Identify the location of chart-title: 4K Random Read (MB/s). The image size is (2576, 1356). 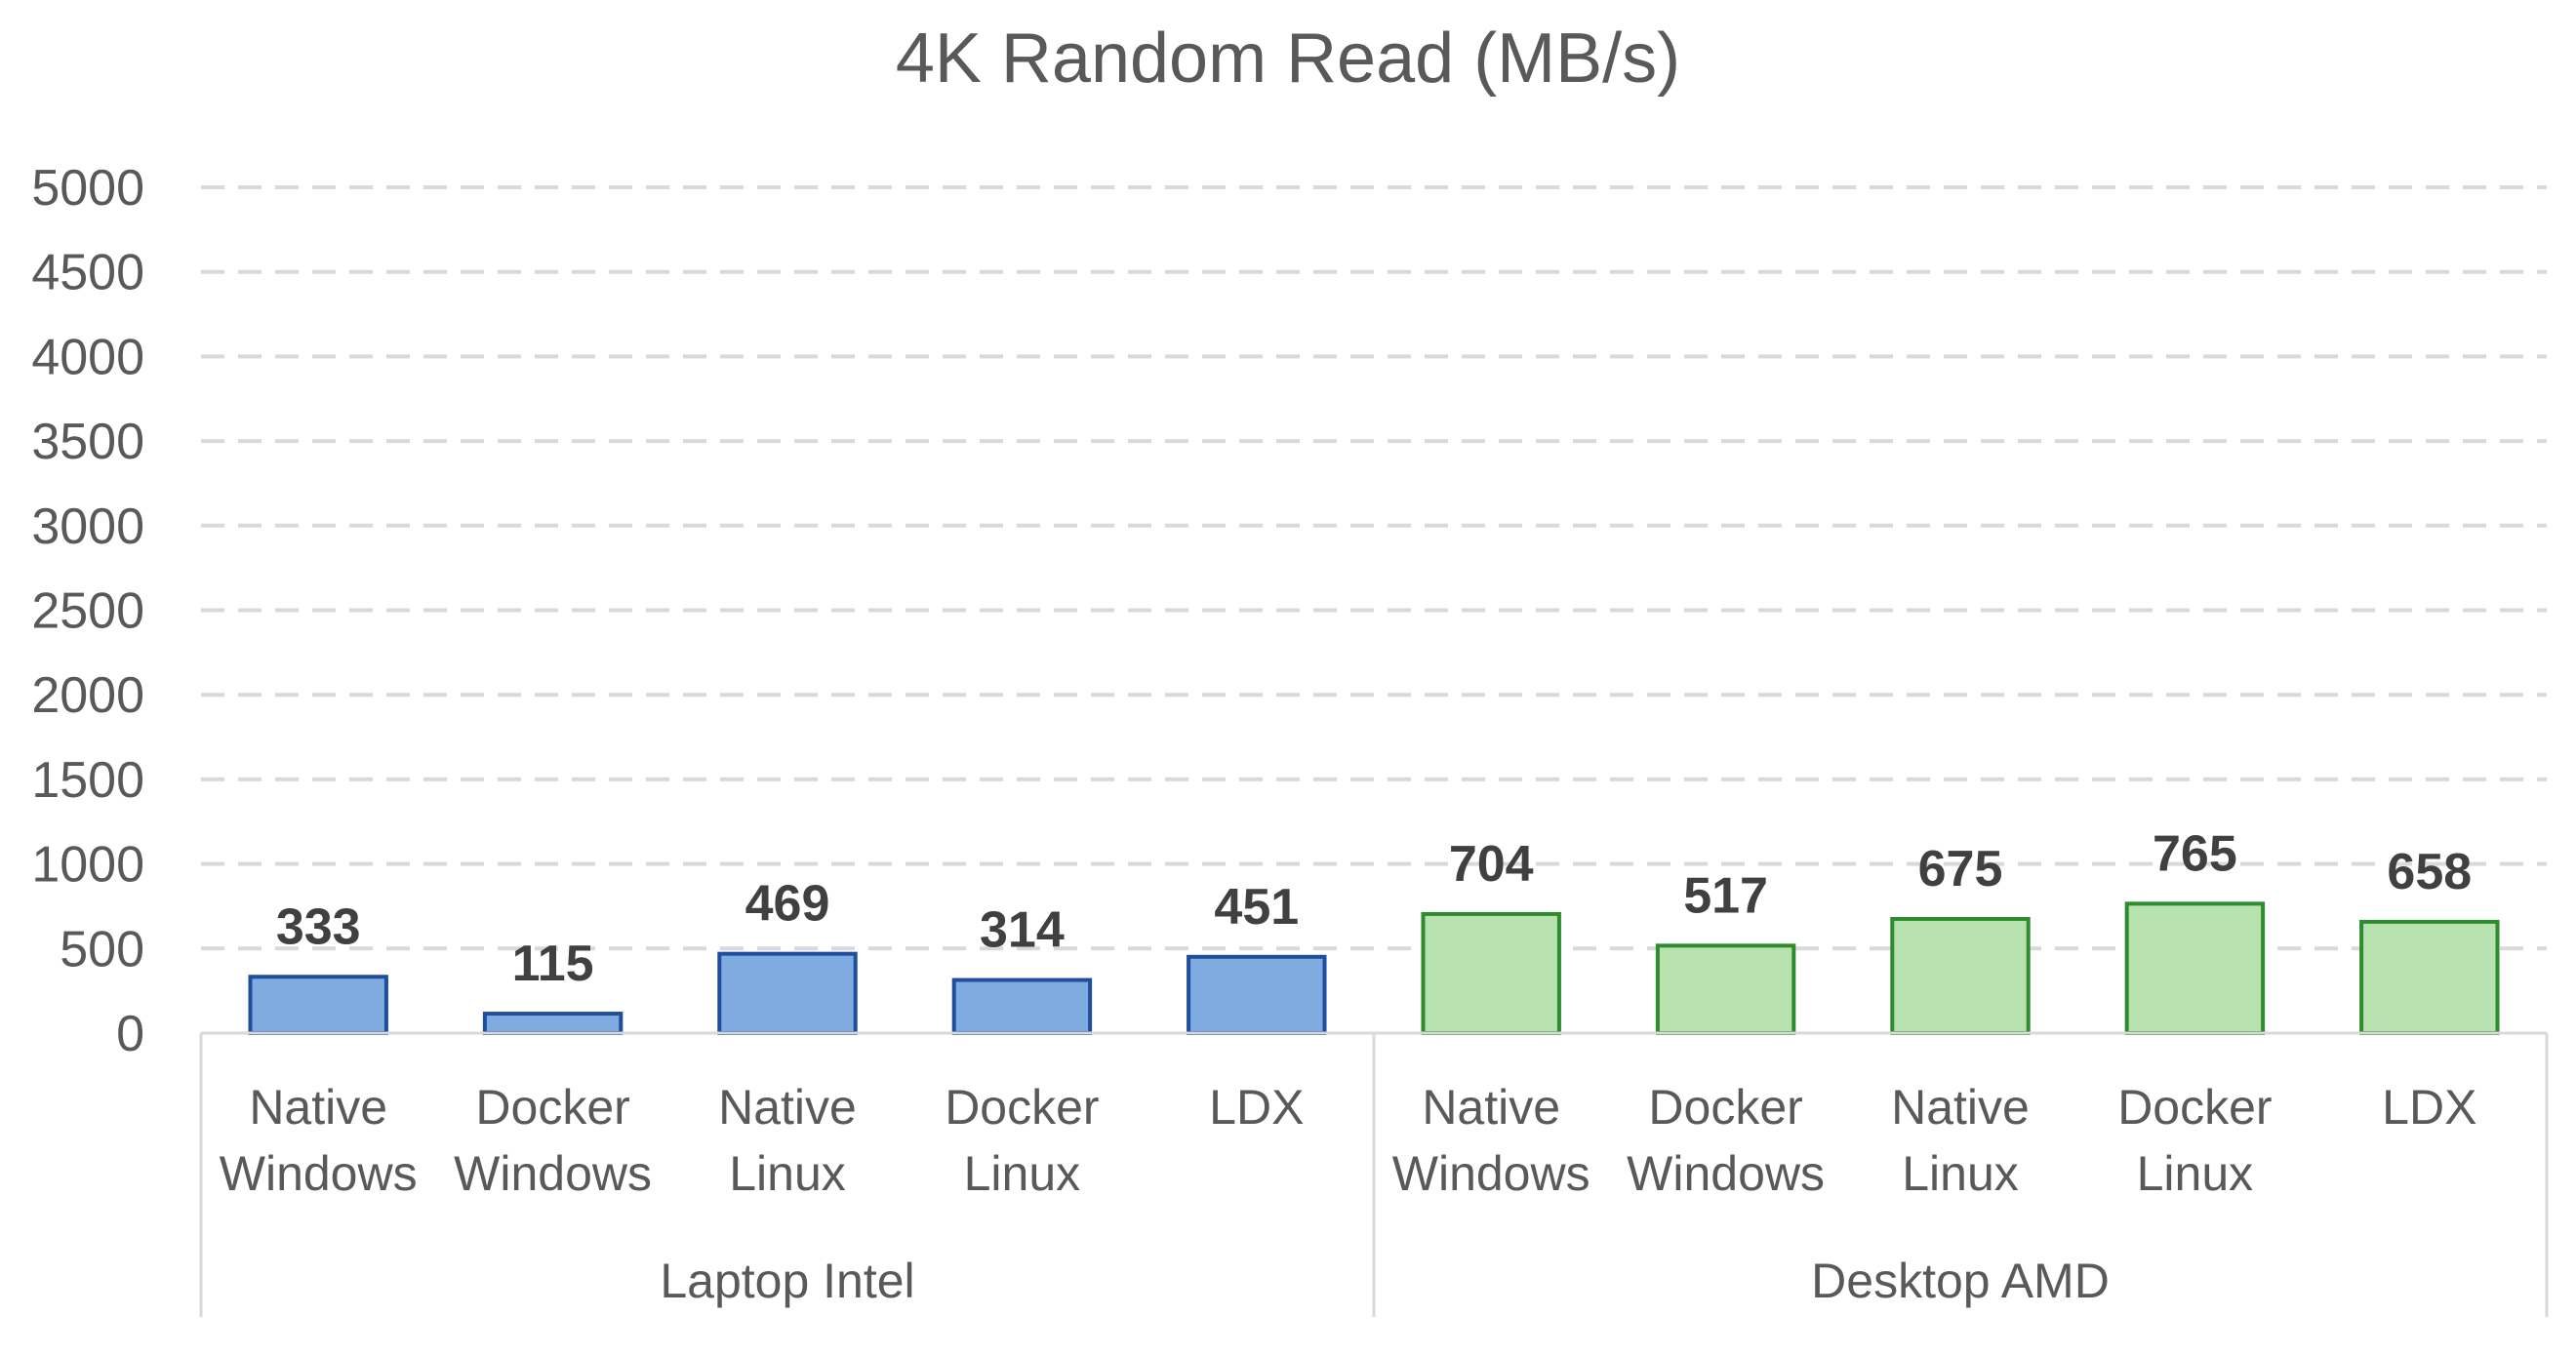
(1288, 59).